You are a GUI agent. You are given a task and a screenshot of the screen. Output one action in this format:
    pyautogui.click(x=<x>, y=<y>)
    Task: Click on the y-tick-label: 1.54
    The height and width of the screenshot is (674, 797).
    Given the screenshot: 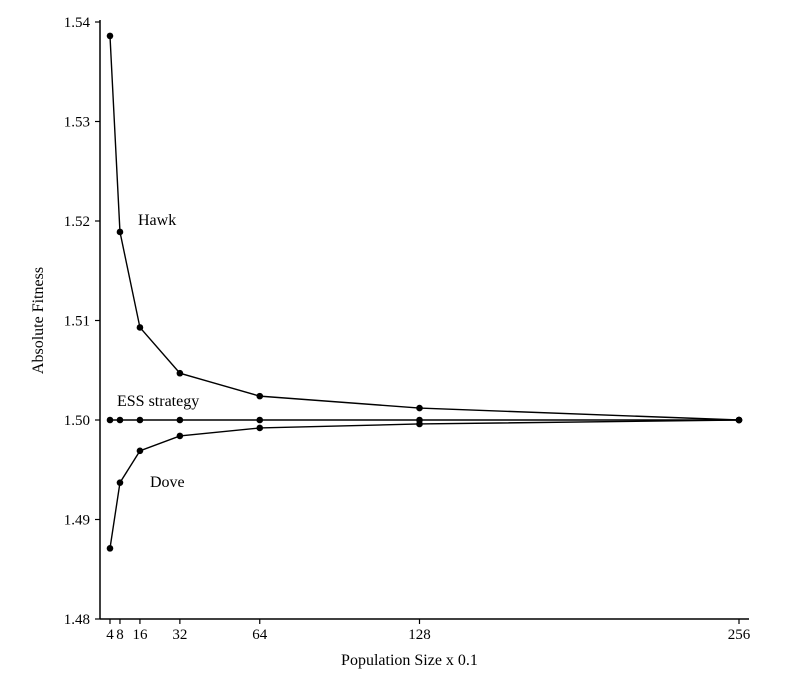 What is the action you would take?
    pyautogui.click(x=77, y=23)
    